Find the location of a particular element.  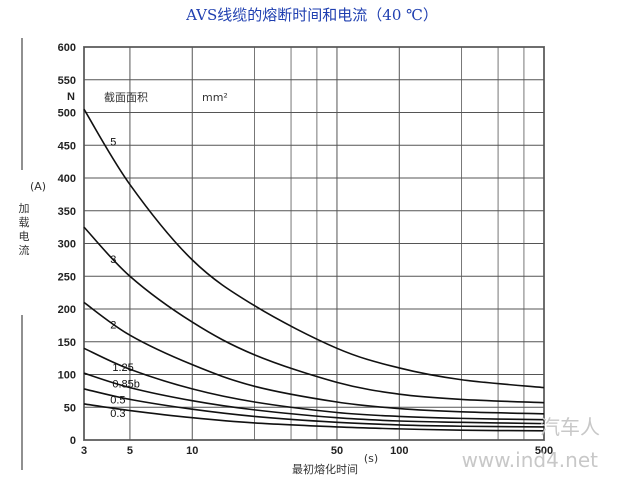

y-tick-label: 400 is located at coordinates (67, 179).